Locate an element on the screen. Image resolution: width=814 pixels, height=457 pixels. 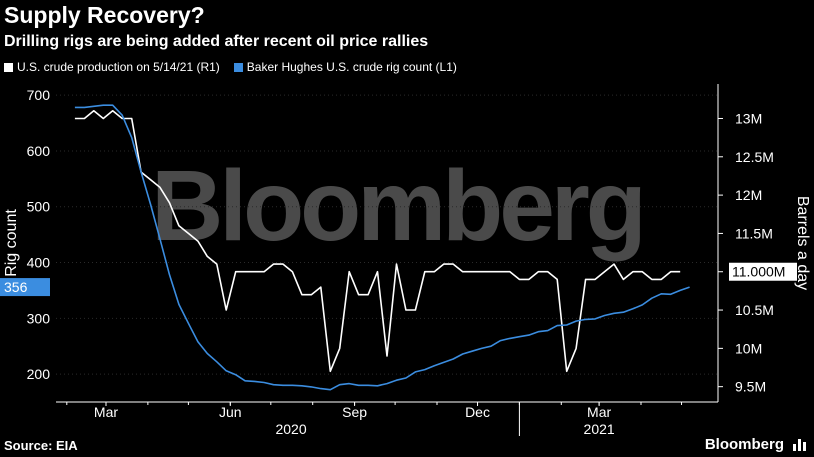
year-label-0: 2020 is located at coordinates (290, 429).